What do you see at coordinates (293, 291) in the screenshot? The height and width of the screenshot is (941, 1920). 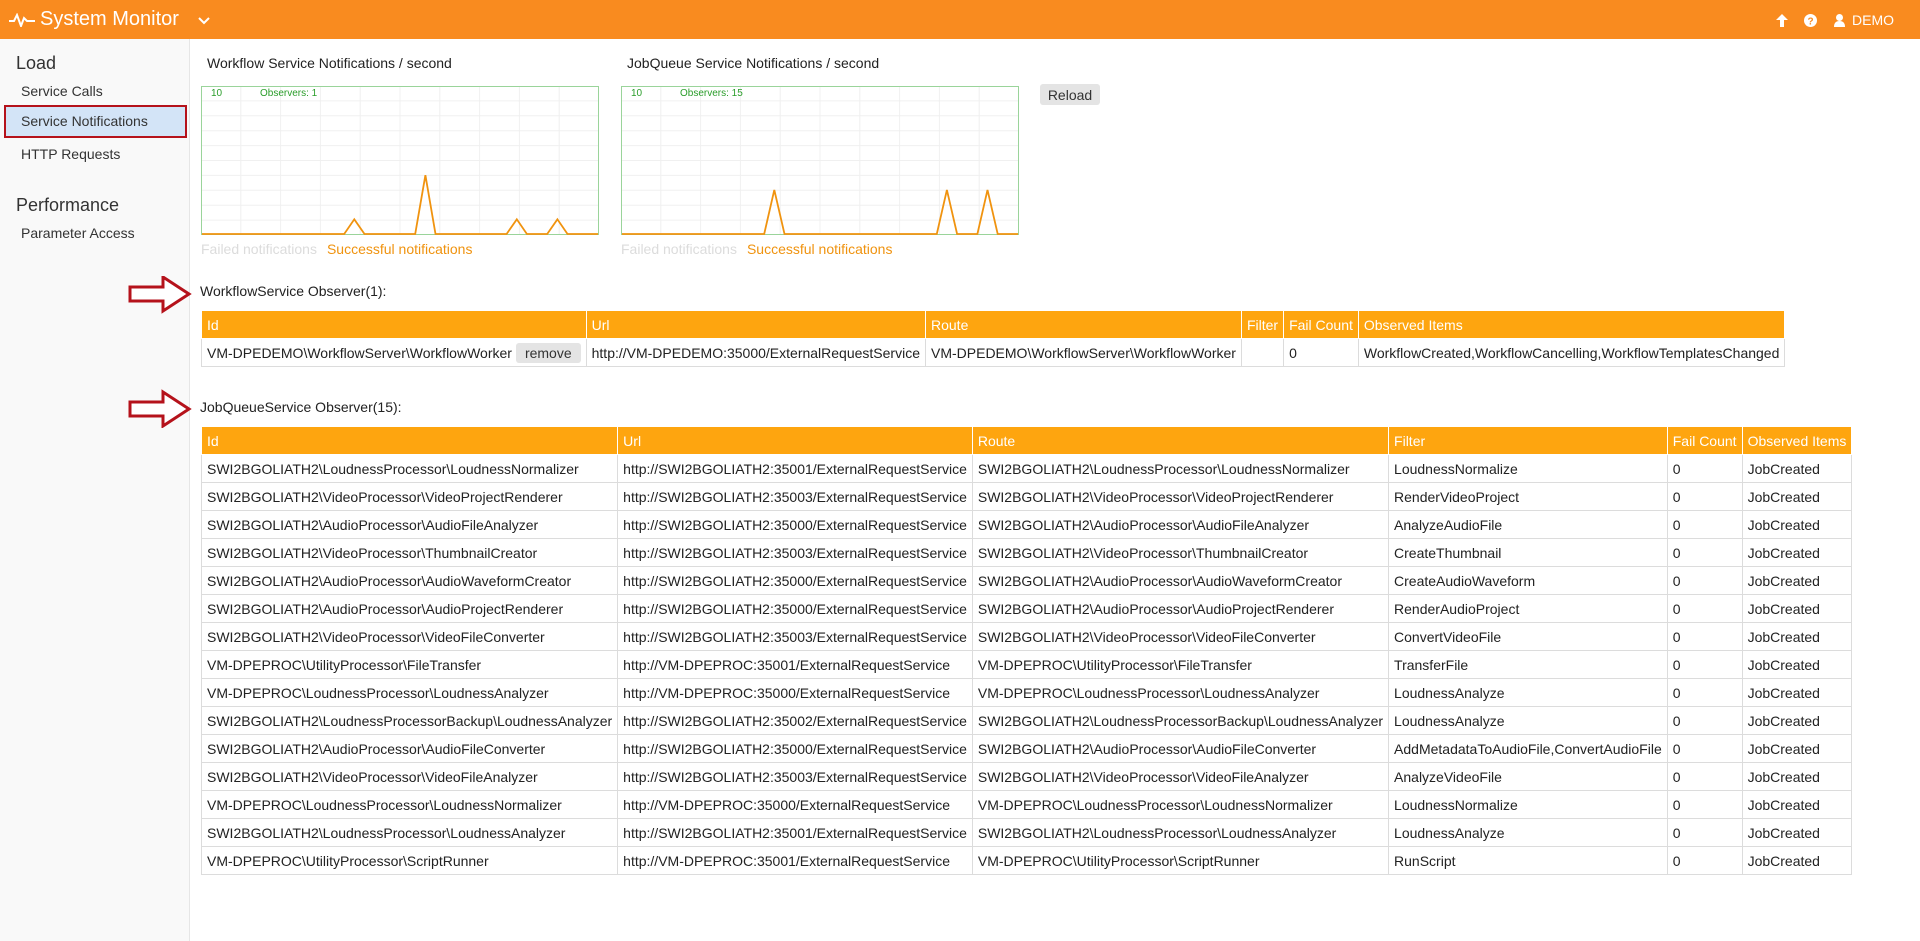 I see `table-title: WorkflowService Observer(1):` at bounding box center [293, 291].